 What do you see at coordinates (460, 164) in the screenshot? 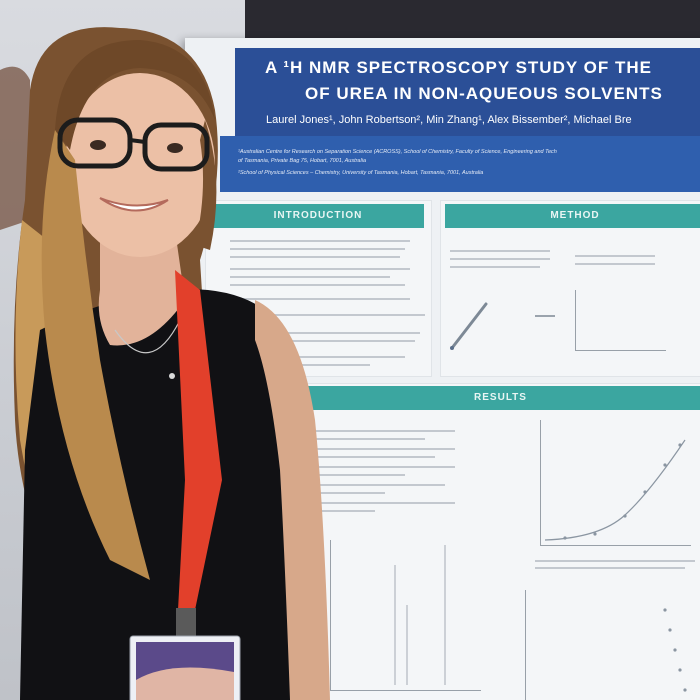
I see `poster-affiliation-band` at bounding box center [460, 164].